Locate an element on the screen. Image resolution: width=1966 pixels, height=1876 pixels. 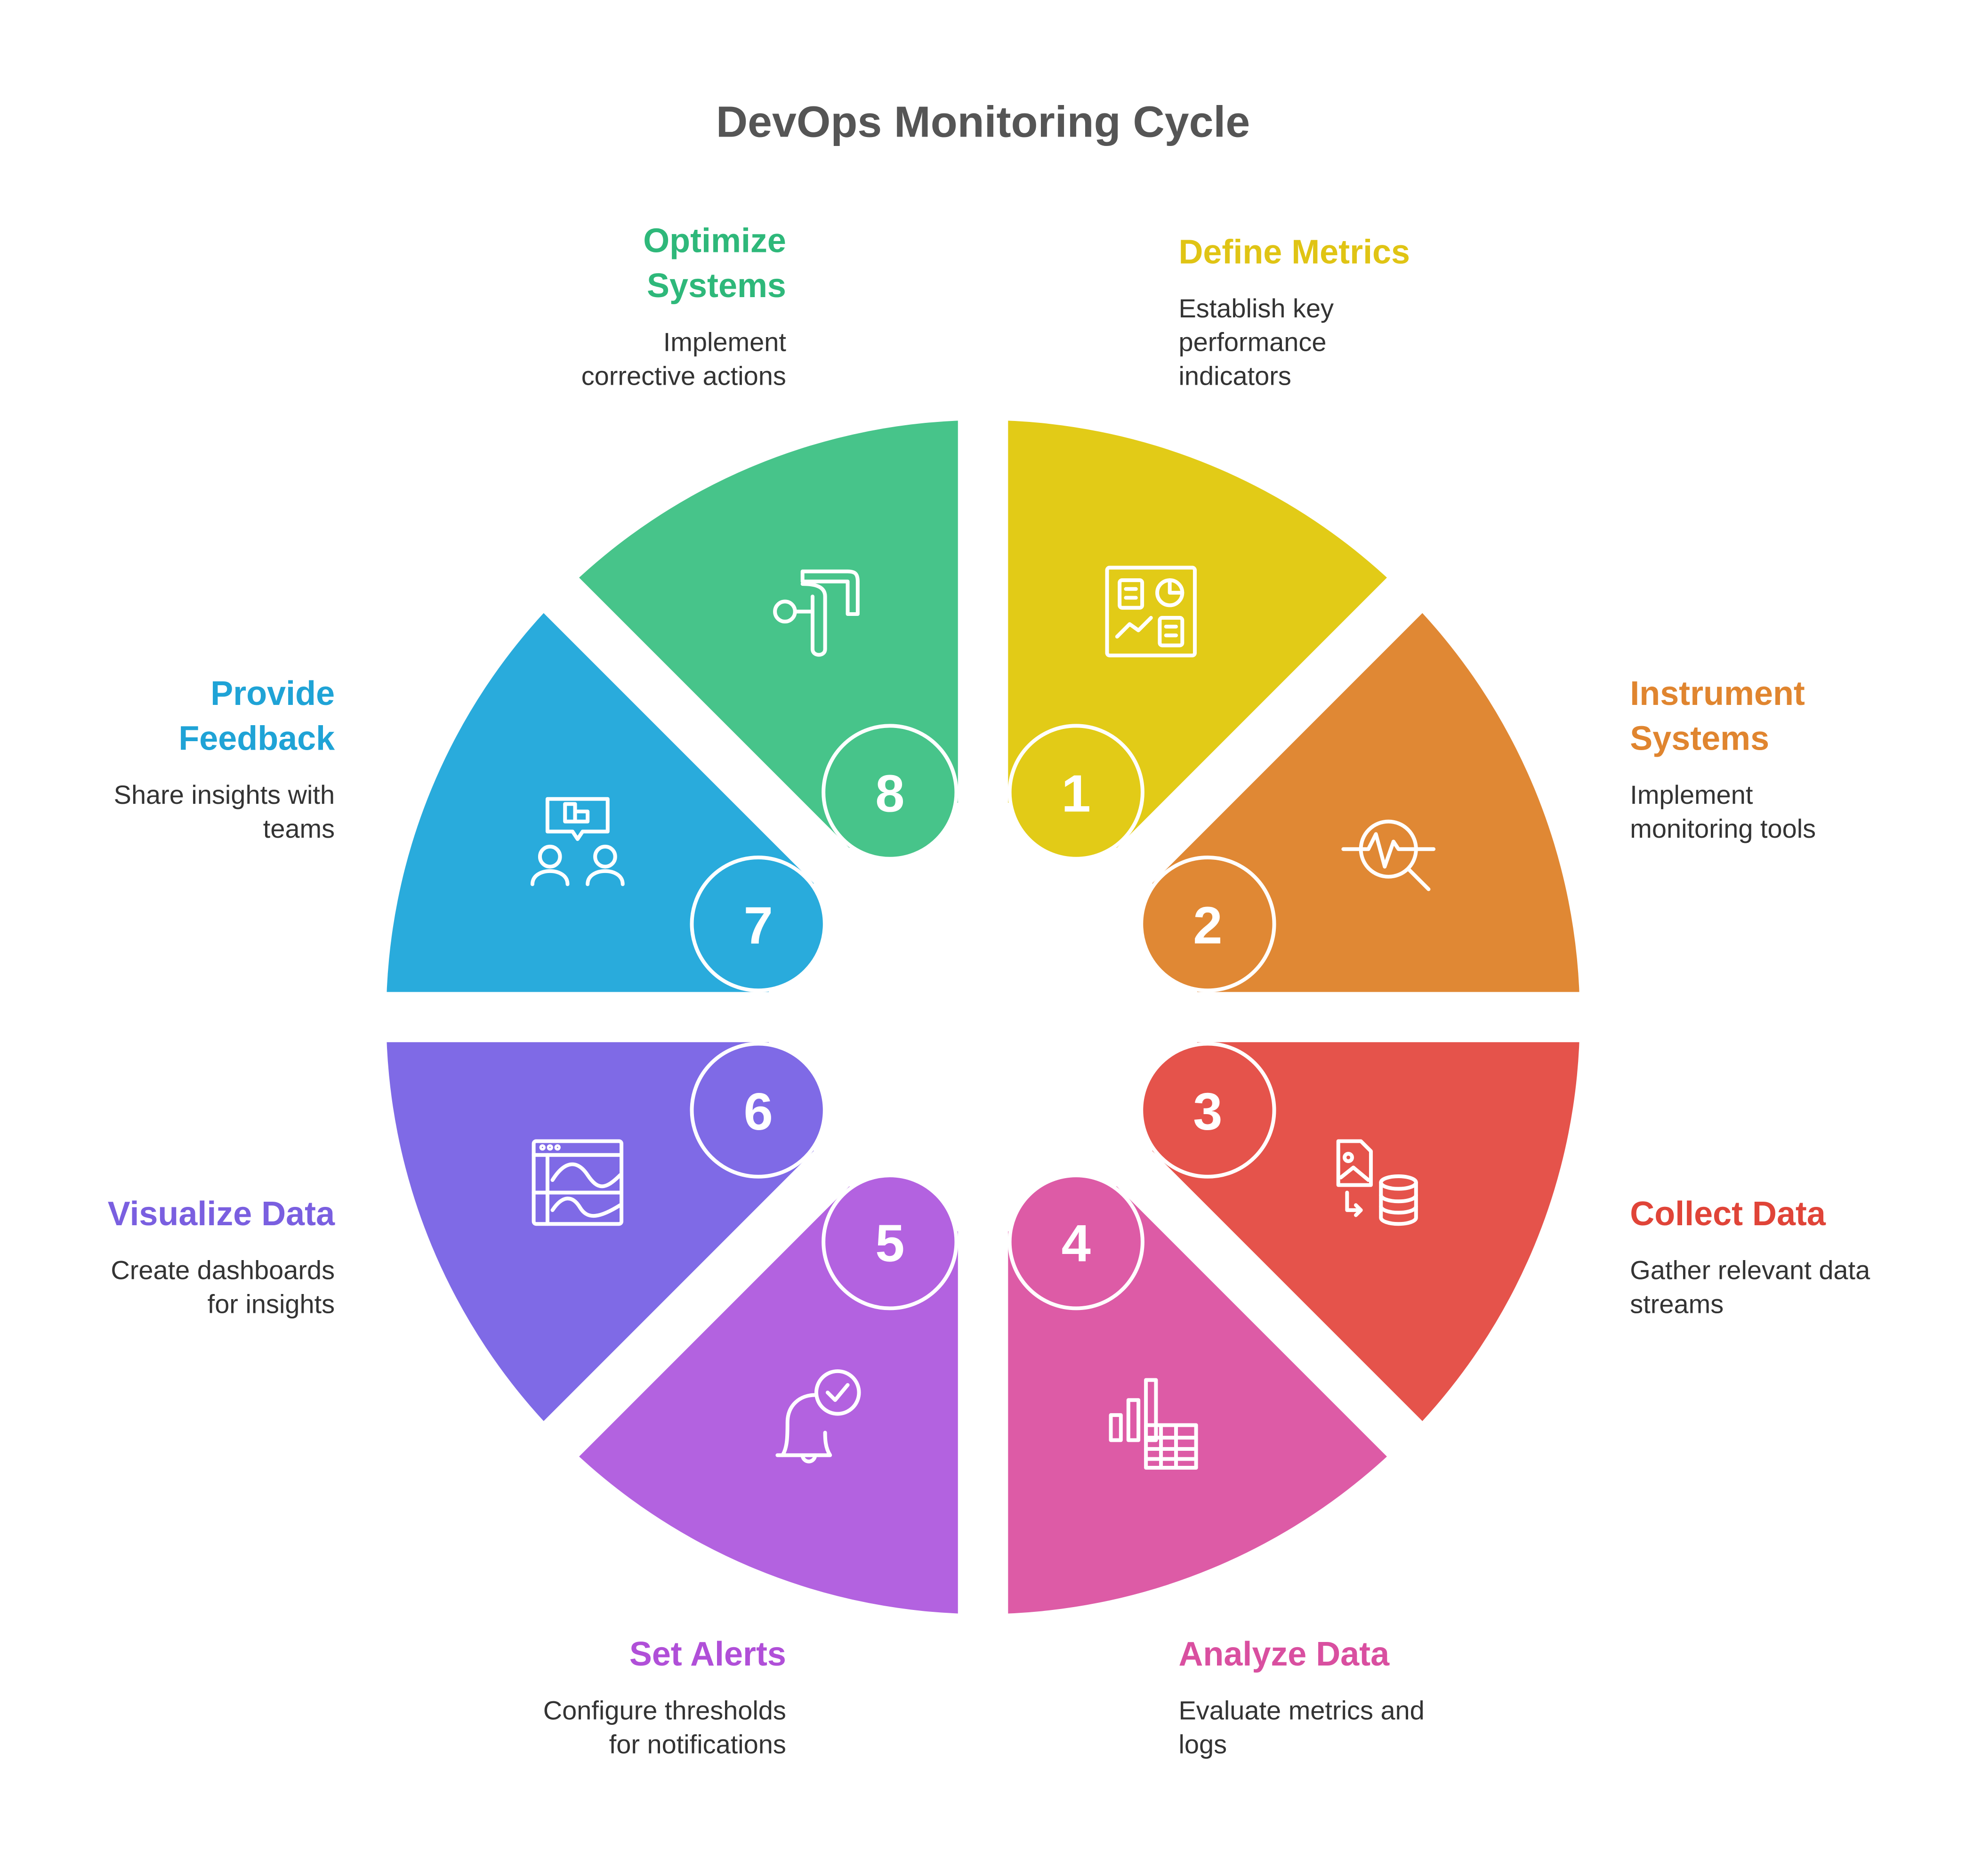
step-description: Create dashboards is located at coordinates (223, 1271).